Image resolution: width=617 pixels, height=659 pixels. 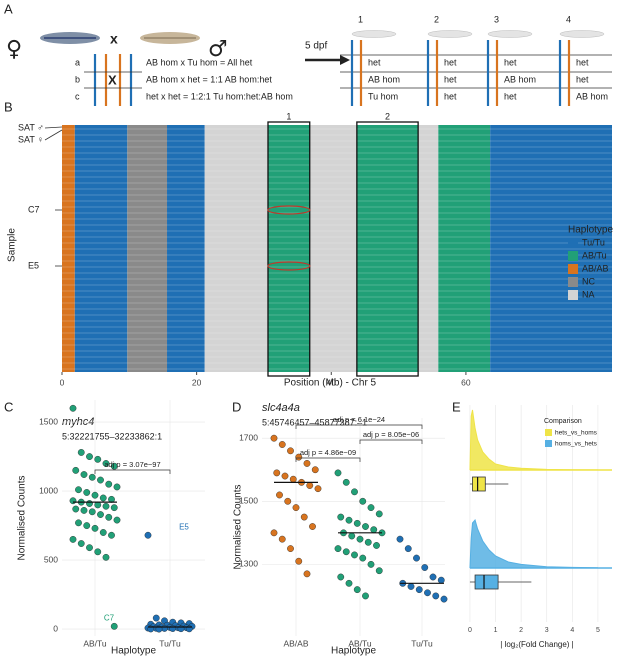 What do you see at coordinates (360, 19) in the screenshot?
I see `column-label: 1` at bounding box center [360, 19].